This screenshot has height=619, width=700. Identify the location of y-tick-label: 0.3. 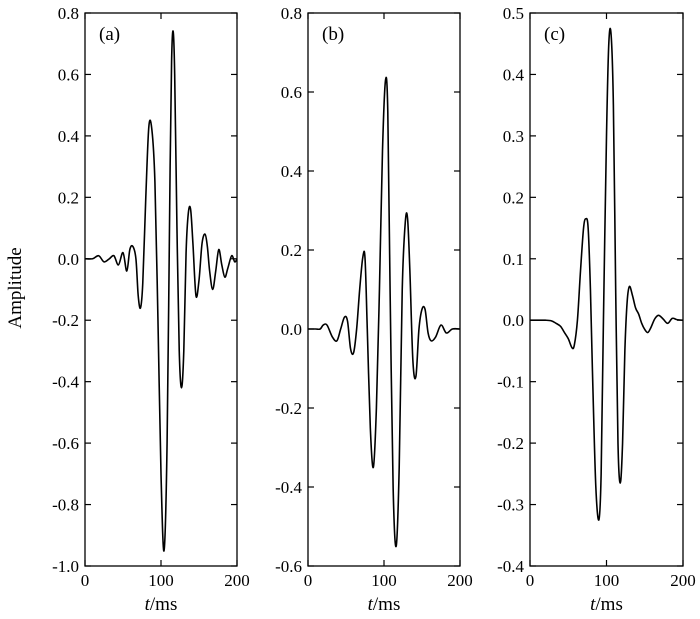
(513, 136).